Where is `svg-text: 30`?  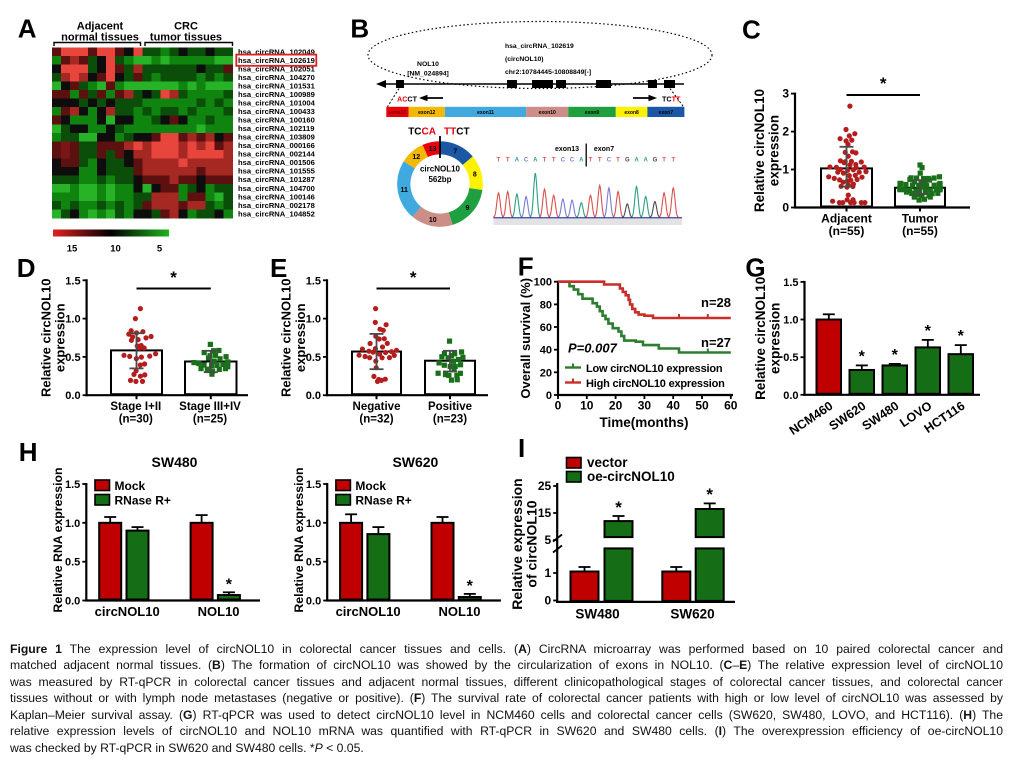
svg-text: 30 is located at coordinates (645, 406).